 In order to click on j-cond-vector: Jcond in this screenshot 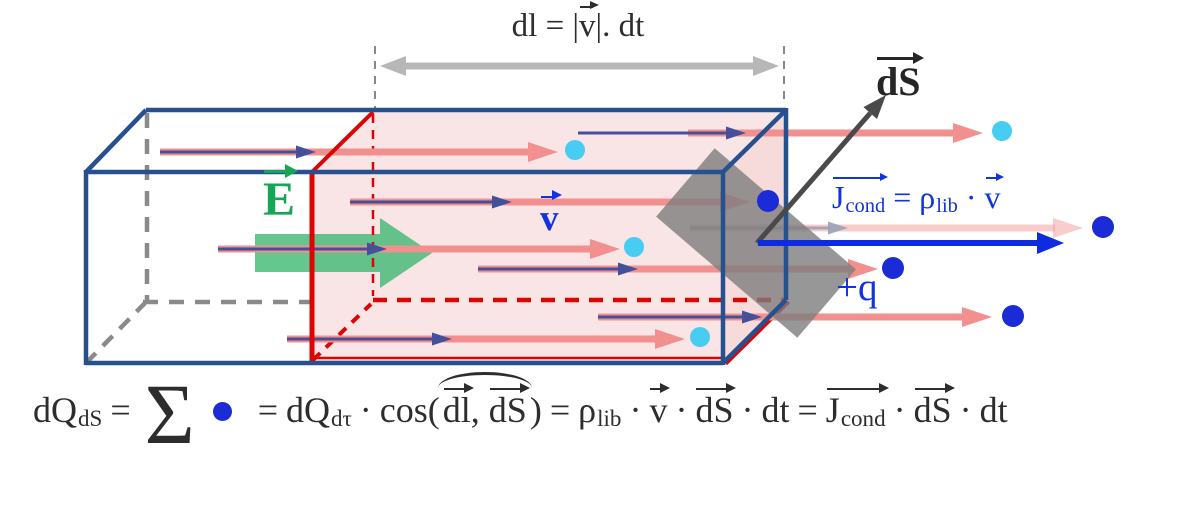, I will do `click(860, 194)`.